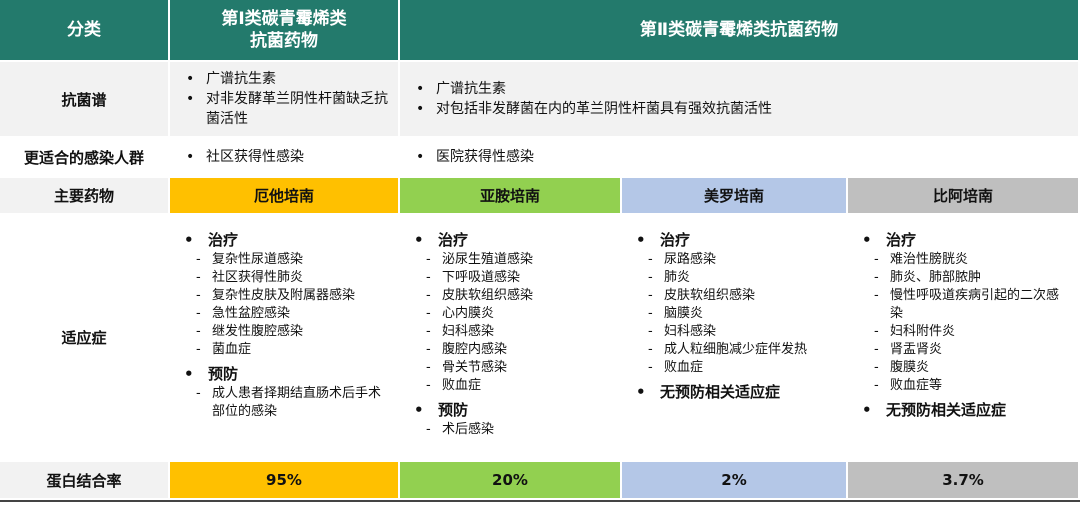 This screenshot has height=505, width=1080. Describe the element at coordinates (735, 350) in the screenshot. I see `indication-item: 成人粒细胞减少症伴发热` at that location.